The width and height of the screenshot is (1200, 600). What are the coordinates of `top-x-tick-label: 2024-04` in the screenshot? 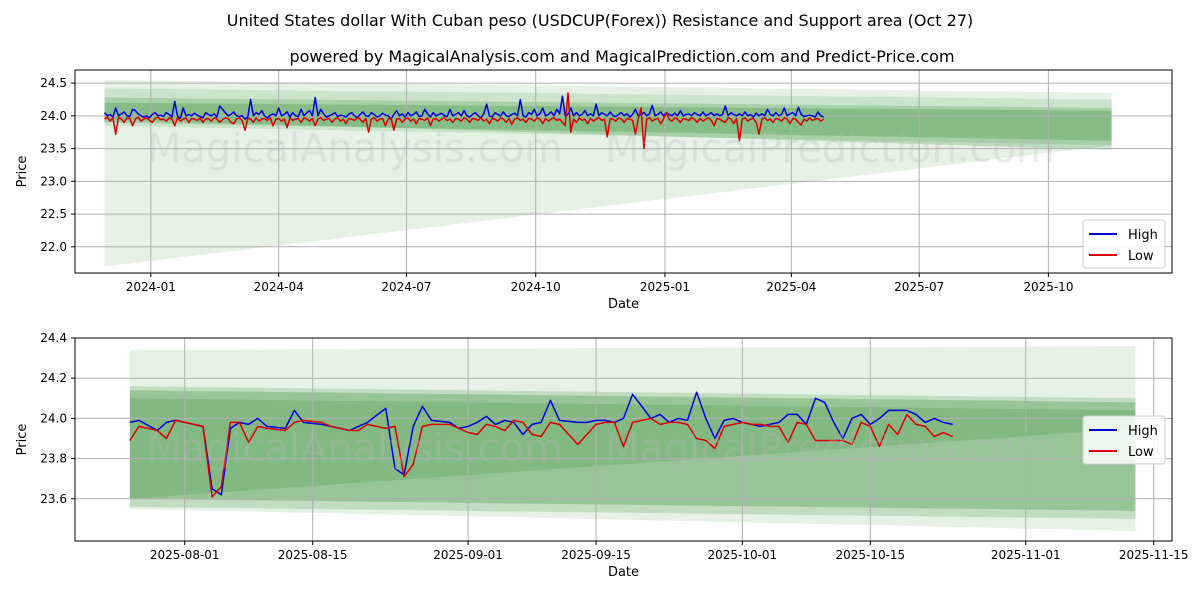 It's located at (279, 287).